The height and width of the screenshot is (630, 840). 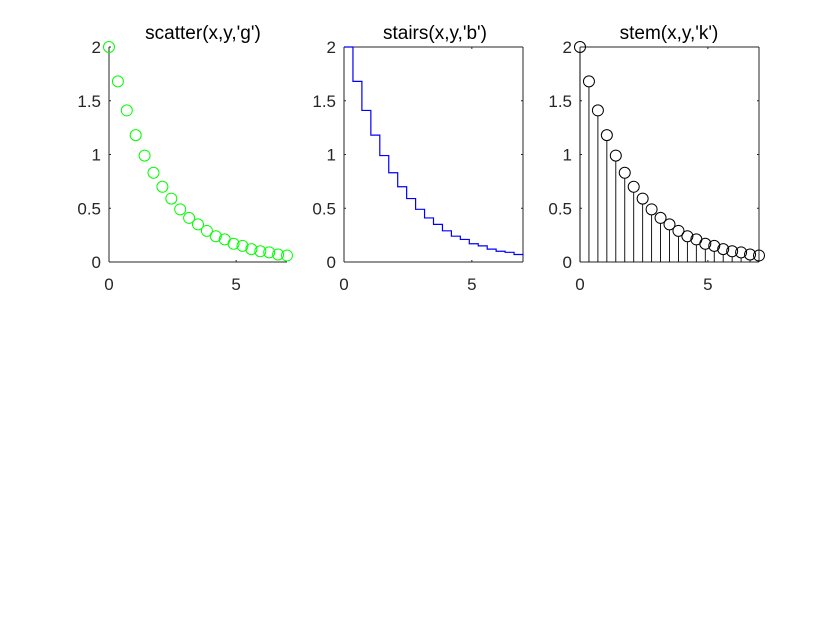 I want to click on stem-panel: stem(x,y,'k') 0 0.5 1 1.5 2 0 5, so click(x=656, y=158).